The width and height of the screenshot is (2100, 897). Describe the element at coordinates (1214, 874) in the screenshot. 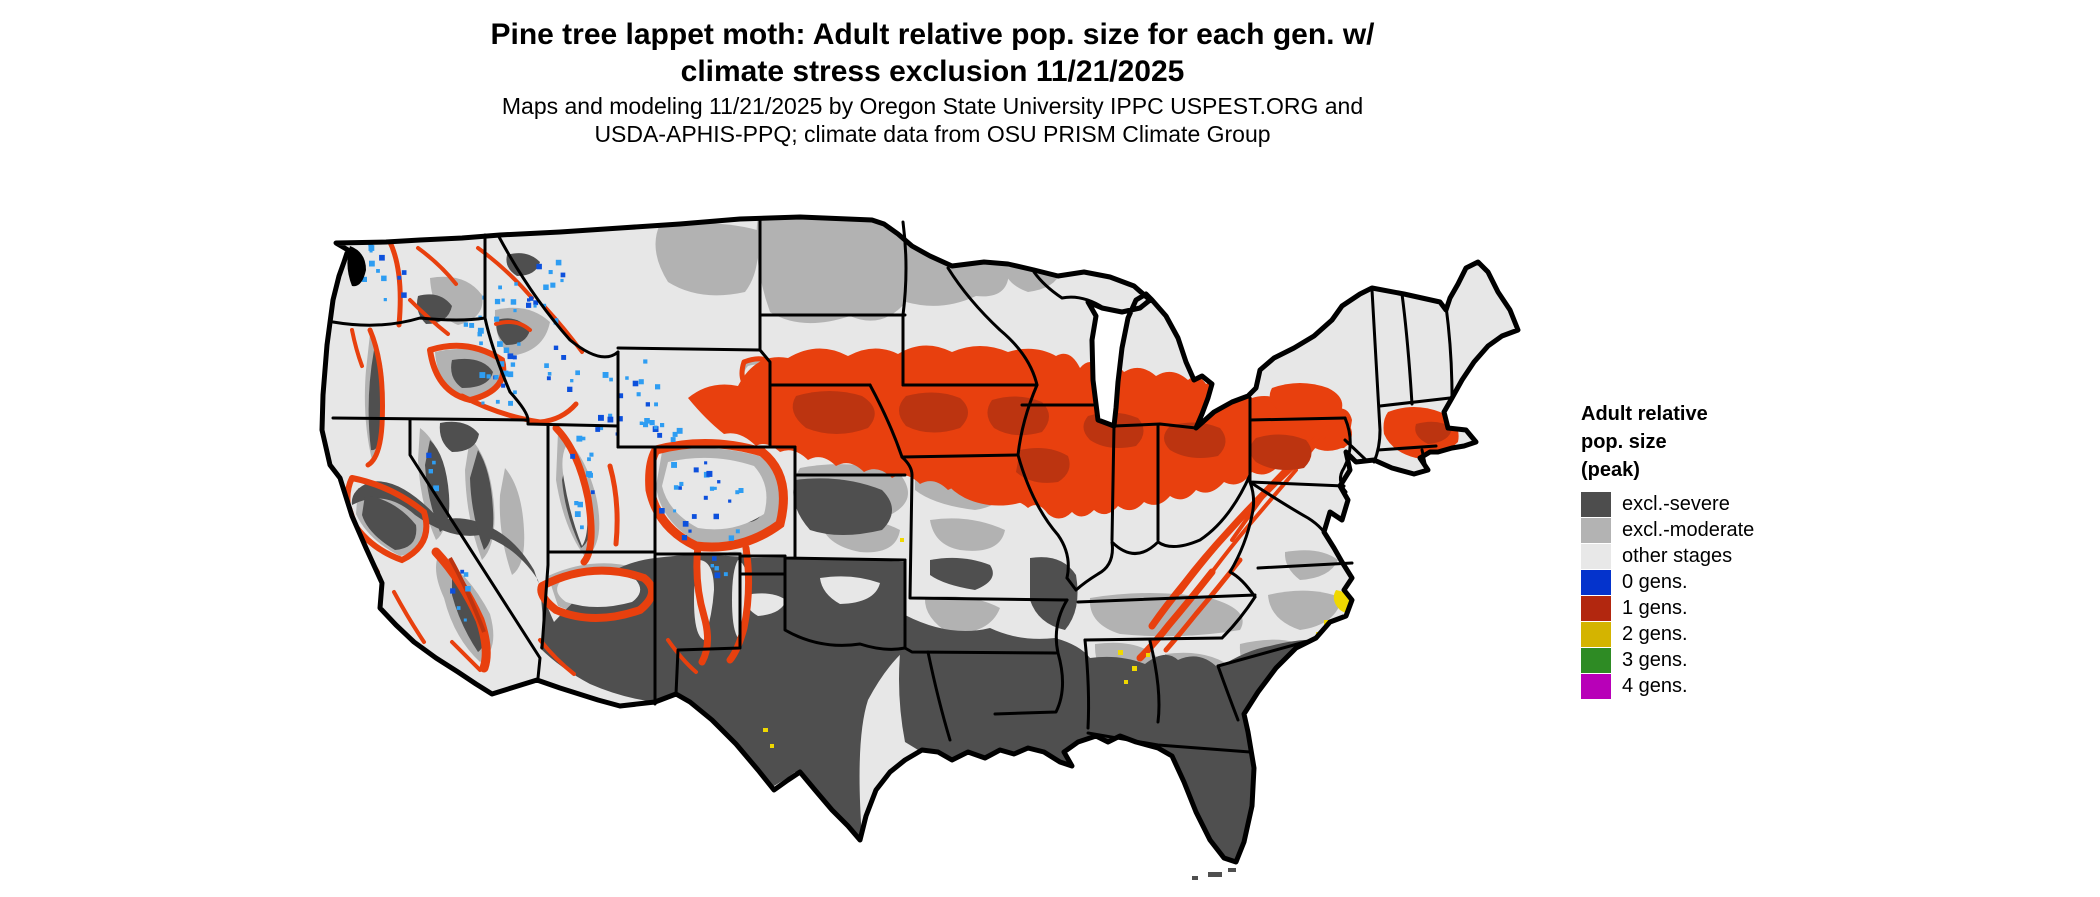

I see `florida-keys` at that location.